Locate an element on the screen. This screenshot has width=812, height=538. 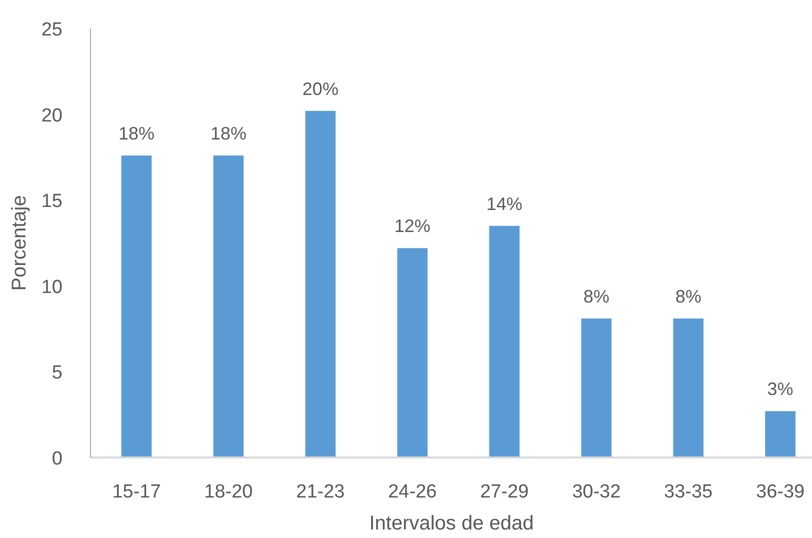
data-label: 14% is located at coordinates (504, 204).